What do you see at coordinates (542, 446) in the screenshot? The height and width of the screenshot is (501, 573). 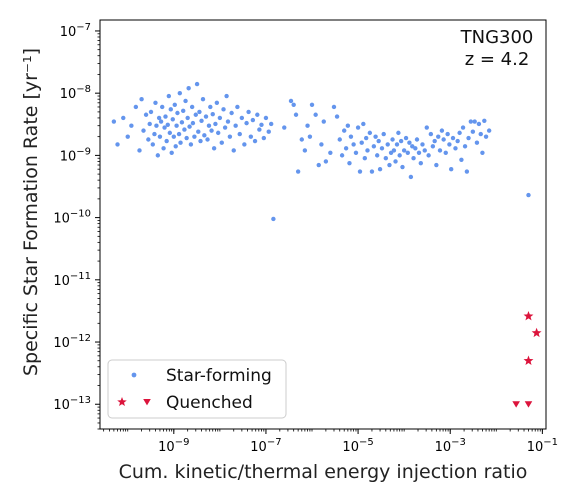 I see `x-tick-label: 10⁻¹` at bounding box center [542, 446].